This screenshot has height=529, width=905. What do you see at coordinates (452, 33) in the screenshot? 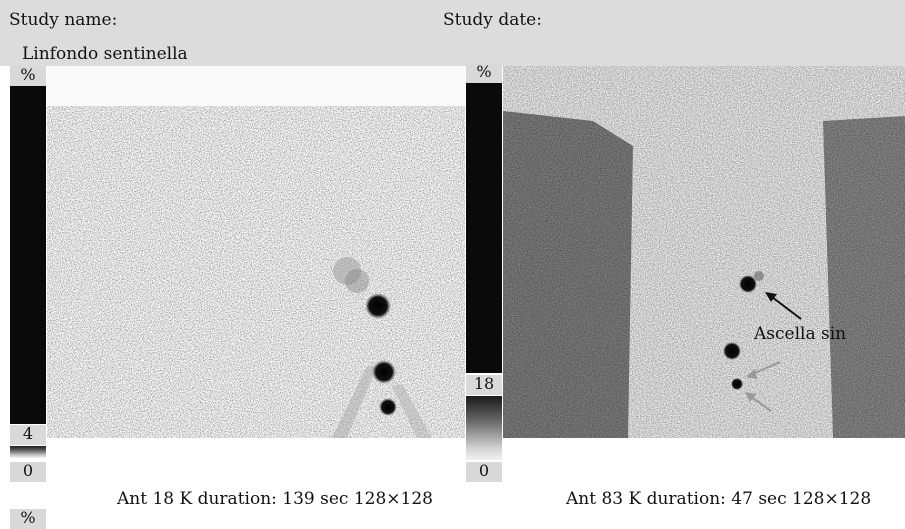
I see `study-header` at bounding box center [452, 33].